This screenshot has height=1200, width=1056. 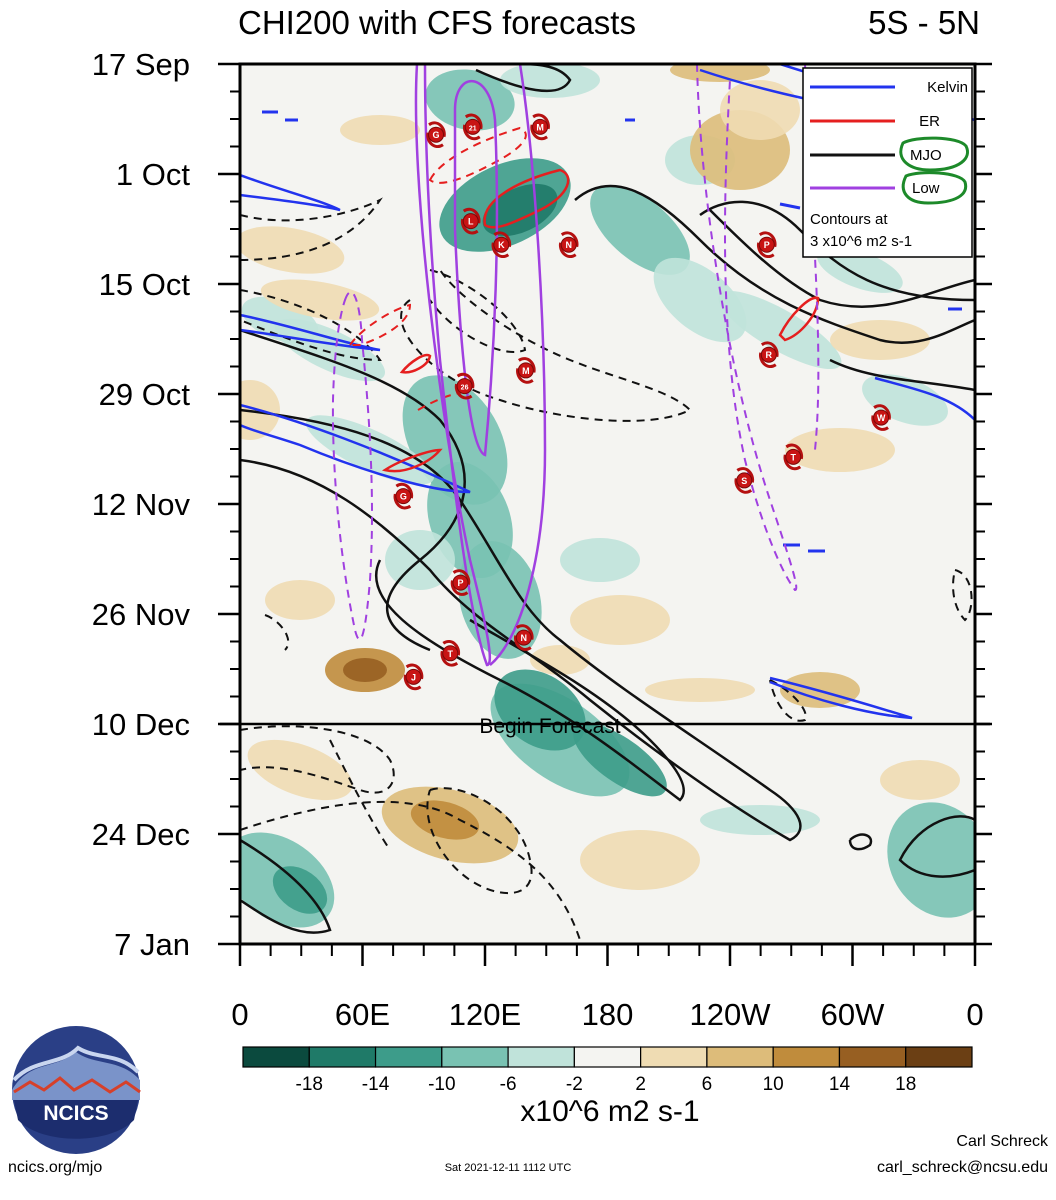 What do you see at coordinates (744, 481) in the screenshot?
I see `storm-label: S` at bounding box center [744, 481].